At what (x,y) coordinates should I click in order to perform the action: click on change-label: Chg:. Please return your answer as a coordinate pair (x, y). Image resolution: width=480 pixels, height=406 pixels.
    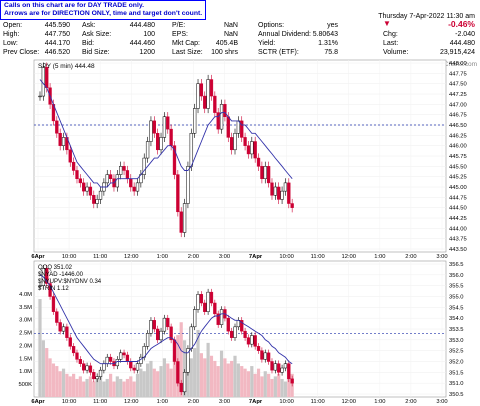
    Looking at the image, I should click on (390, 34).